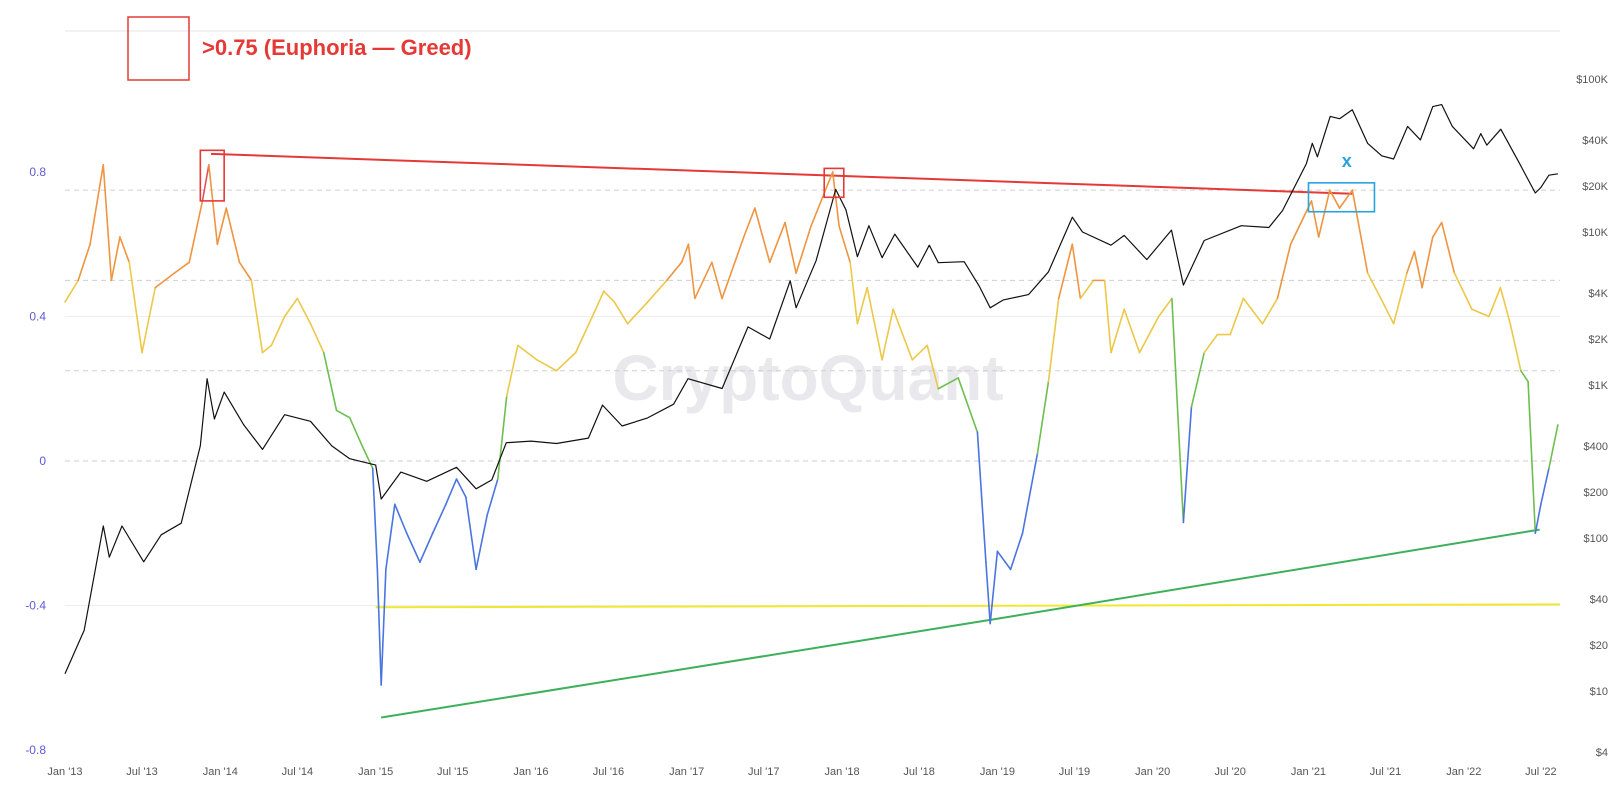  What do you see at coordinates (608, 772) in the screenshot?
I see `x-axis-tick-label: Jul '16` at bounding box center [608, 772].